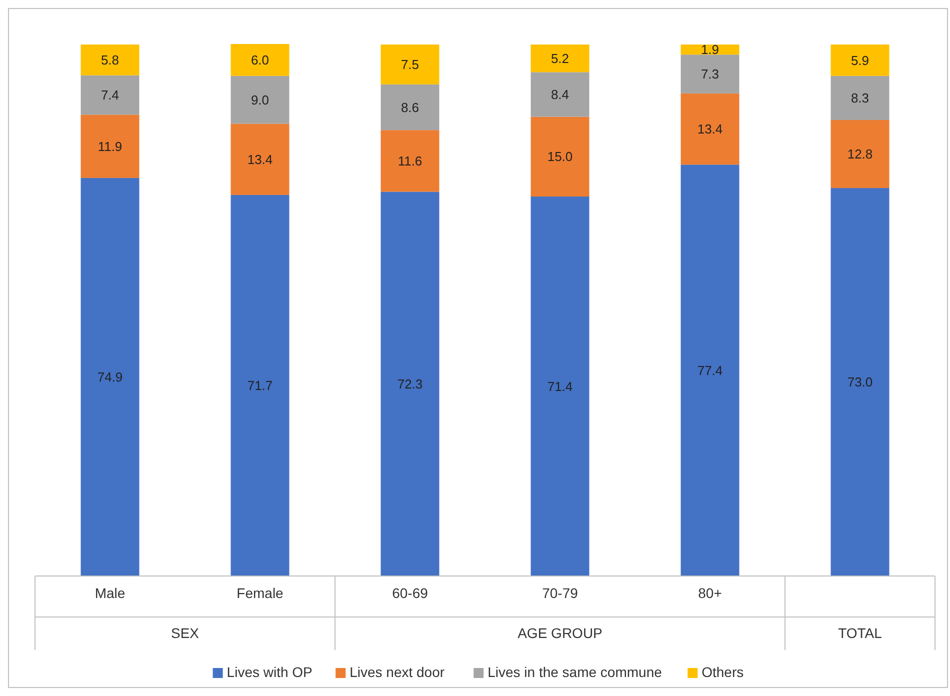 This screenshot has height=696, width=950. I want to click on text: SEX, so click(185, 633).